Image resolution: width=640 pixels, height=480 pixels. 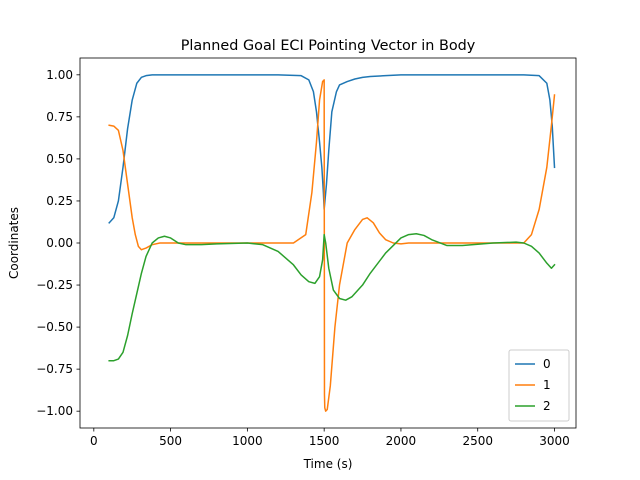 I want to click on x-axis: 0 500 1000 1500 2000 2500 3000, so click(x=330, y=438).